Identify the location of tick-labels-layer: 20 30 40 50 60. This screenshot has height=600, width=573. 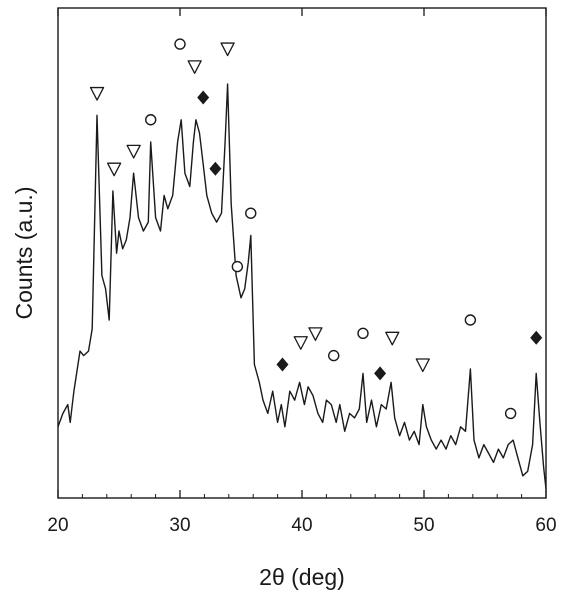
(301, 525).